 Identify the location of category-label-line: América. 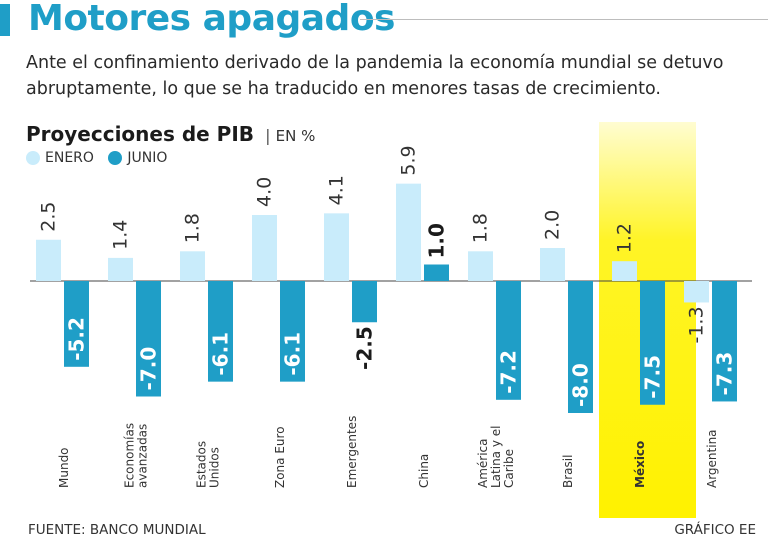
(483, 464).